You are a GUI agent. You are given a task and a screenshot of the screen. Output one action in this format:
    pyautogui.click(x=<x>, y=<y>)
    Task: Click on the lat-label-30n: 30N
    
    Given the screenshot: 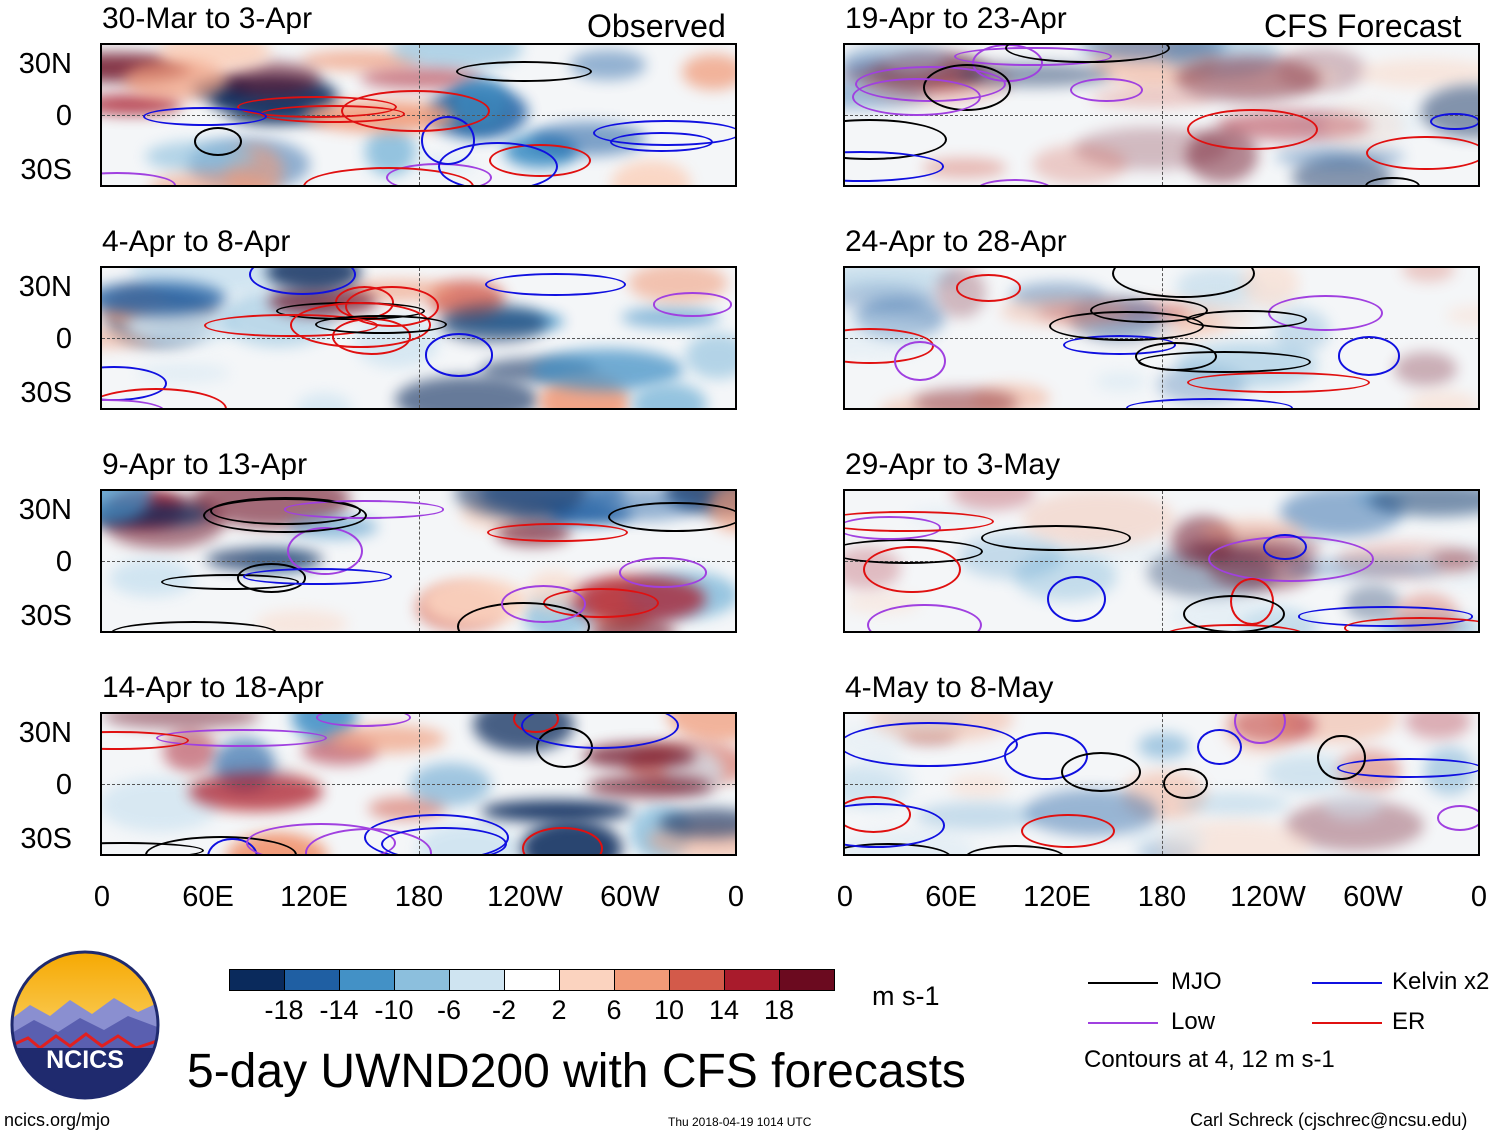 What is the action you would take?
    pyautogui.click(x=45, y=733)
    